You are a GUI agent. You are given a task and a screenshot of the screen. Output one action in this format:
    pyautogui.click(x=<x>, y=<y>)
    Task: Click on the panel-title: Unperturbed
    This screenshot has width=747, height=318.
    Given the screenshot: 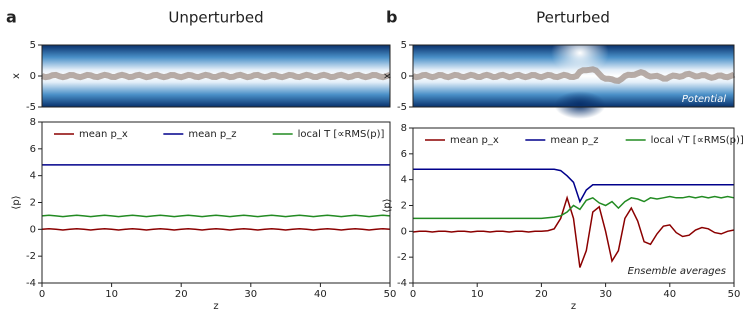 What is the action you would take?
    pyautogui.click(x=215, y=18)
    